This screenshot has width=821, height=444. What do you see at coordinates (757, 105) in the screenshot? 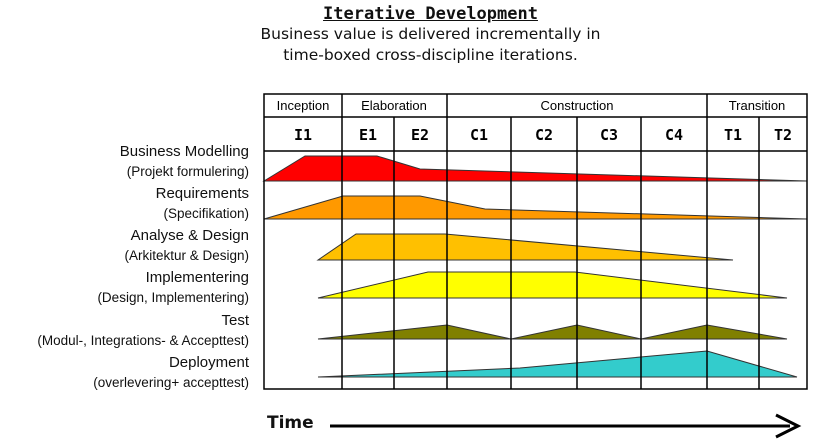
I see `phase-transition: Transition` at bounding box center [757, 105].